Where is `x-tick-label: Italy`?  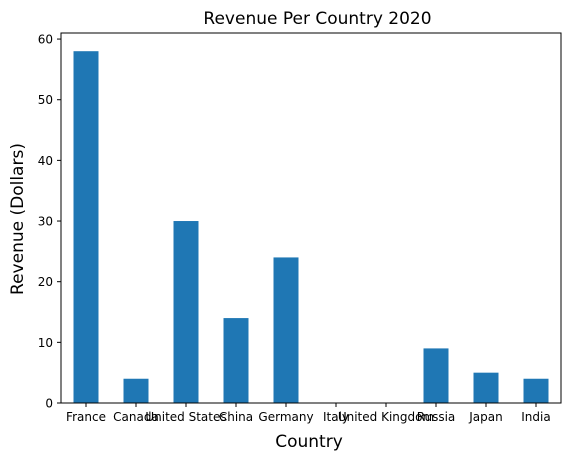
x-tick-label: Italy is located at coordinates (336, 417).